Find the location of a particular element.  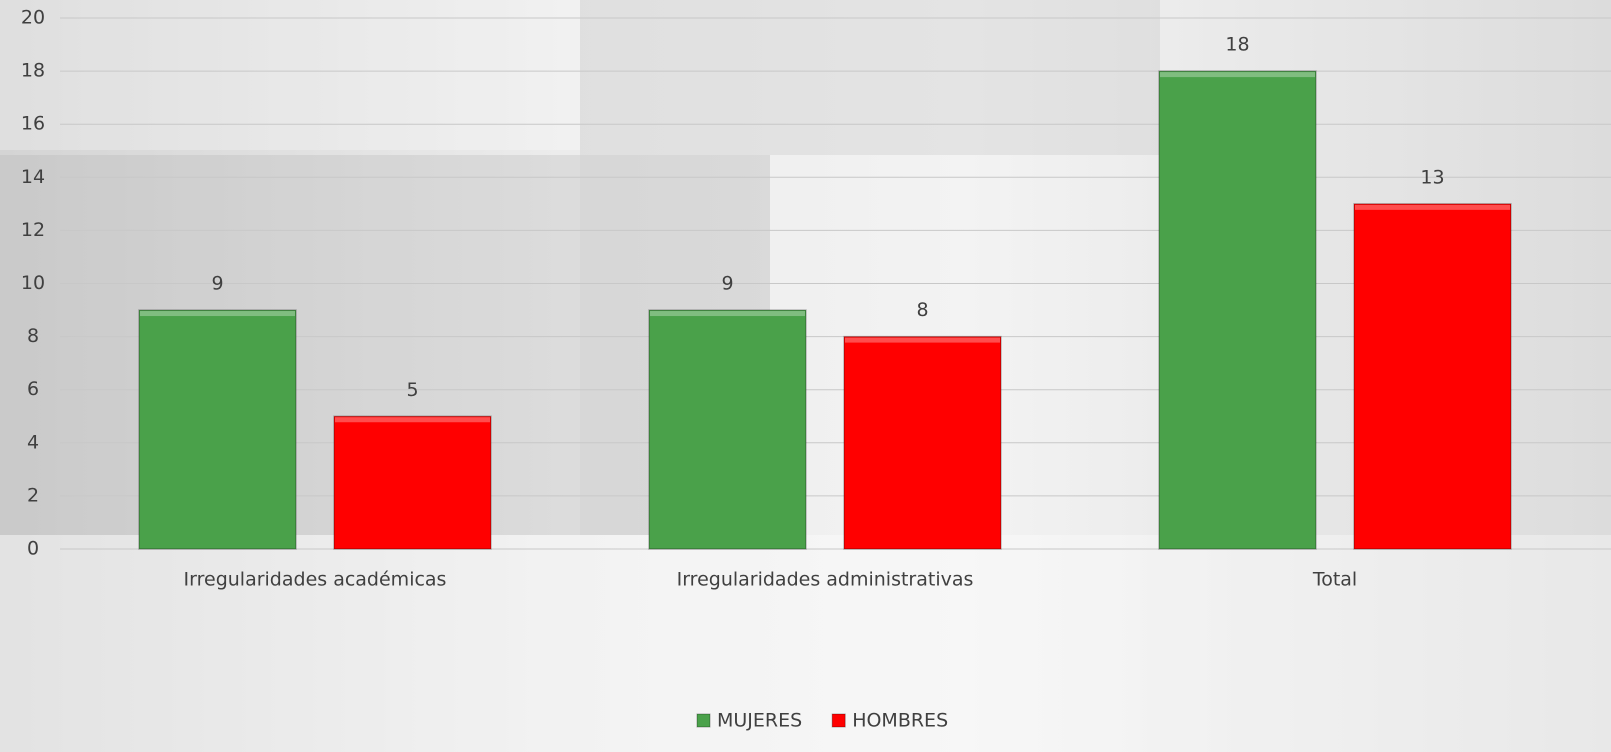

y-tick-label: 18 is located at coordinates (33, 71).